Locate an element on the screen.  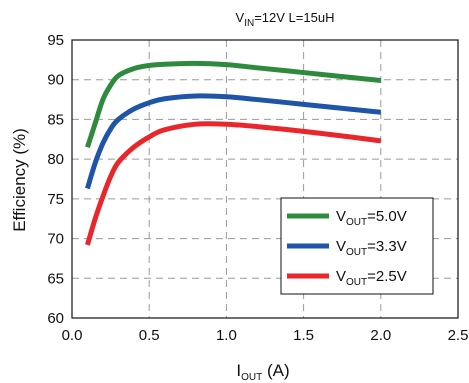
chart-title: VIN=12V L=15uH is located at coordinates (285, 19).